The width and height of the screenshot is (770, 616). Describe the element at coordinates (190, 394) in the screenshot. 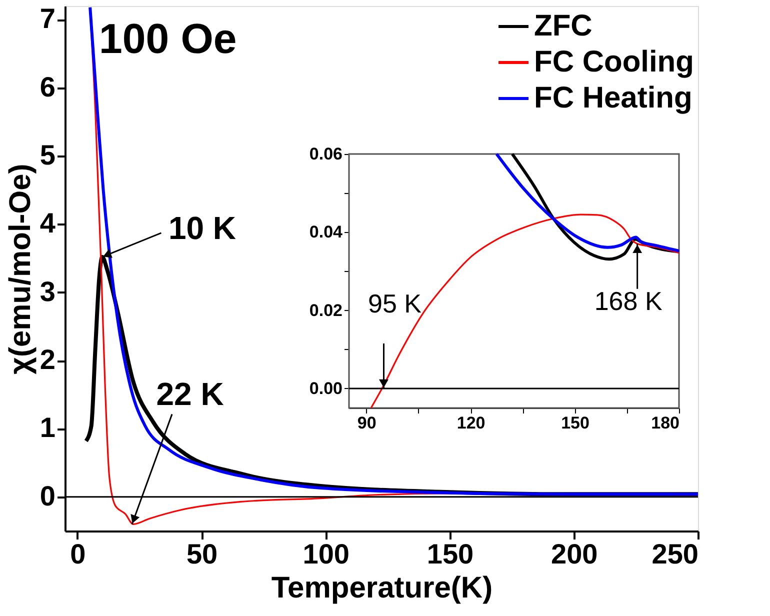

I see `annotation: 22 K` at that location.